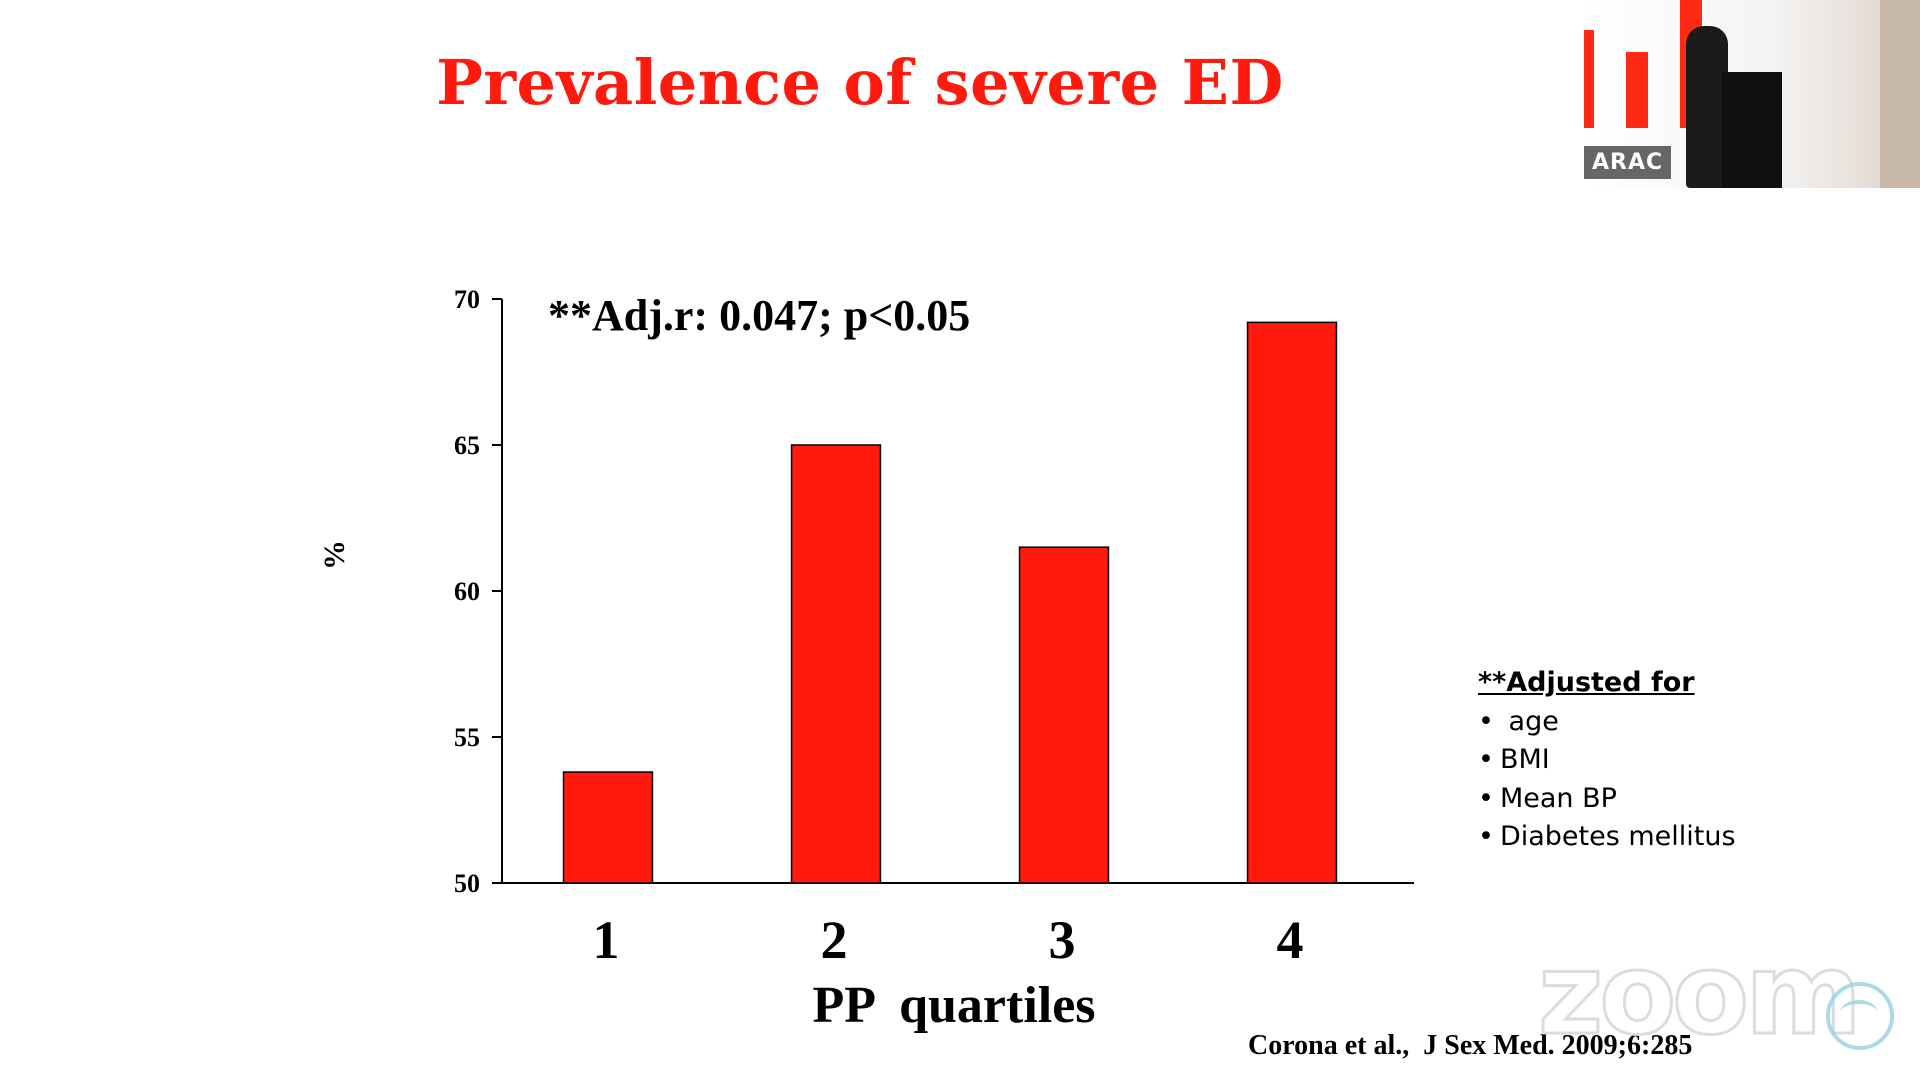  What do you see at coordinates (1586, 682) in the screenshot?
I see `adjusted-for-heading: **Adjusted for` at bounding box center [1586, 682].